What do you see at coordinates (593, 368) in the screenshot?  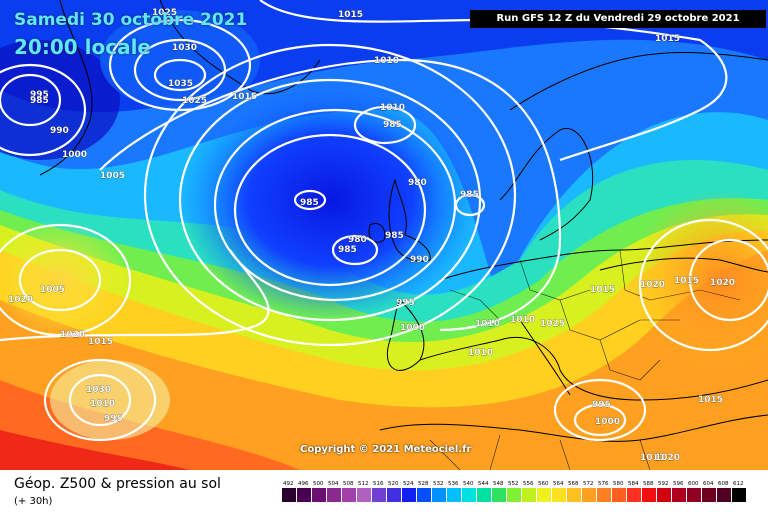 I see `mediterranean-north-coast` at bounding box center [593, 368].